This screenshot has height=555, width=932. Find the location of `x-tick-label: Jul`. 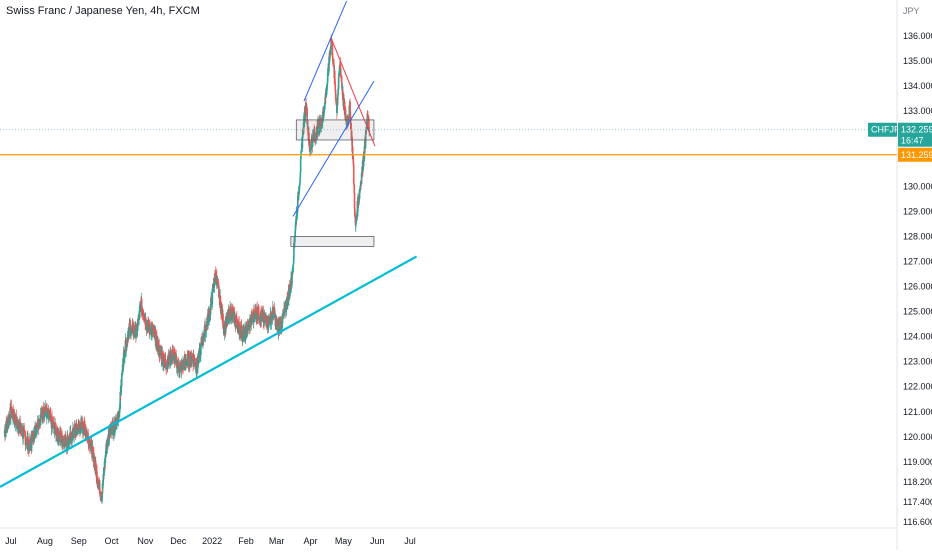

x-tick-label: Jul is located at coordinates (410, 541).